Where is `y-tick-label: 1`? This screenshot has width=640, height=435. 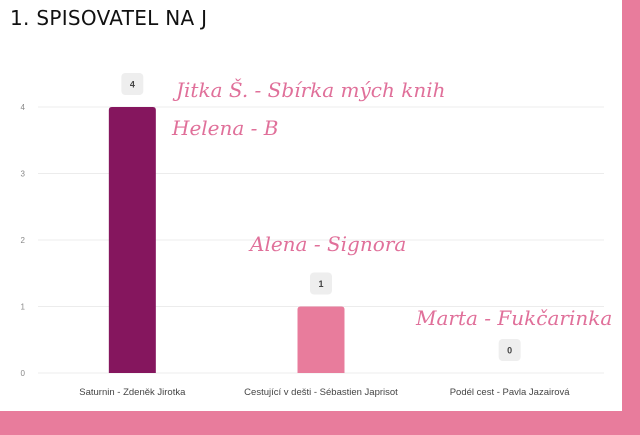
y-tick-label: 1 is located at coordinates (23, 307).